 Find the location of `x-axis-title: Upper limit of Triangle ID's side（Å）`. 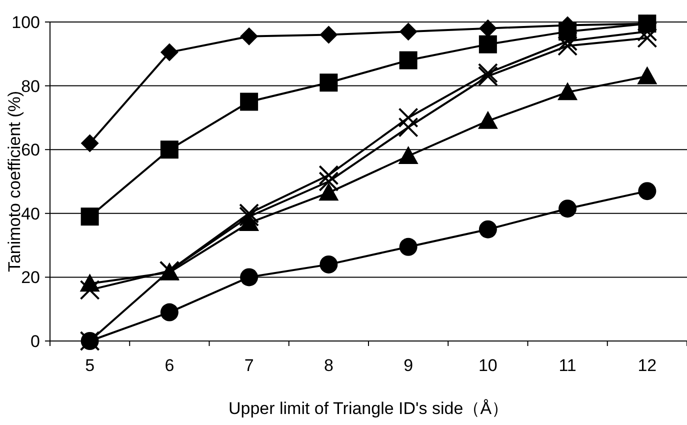

x-axis-title: Upper limit of Triangle ID's side（Å） is located at coordinates (368, 408).